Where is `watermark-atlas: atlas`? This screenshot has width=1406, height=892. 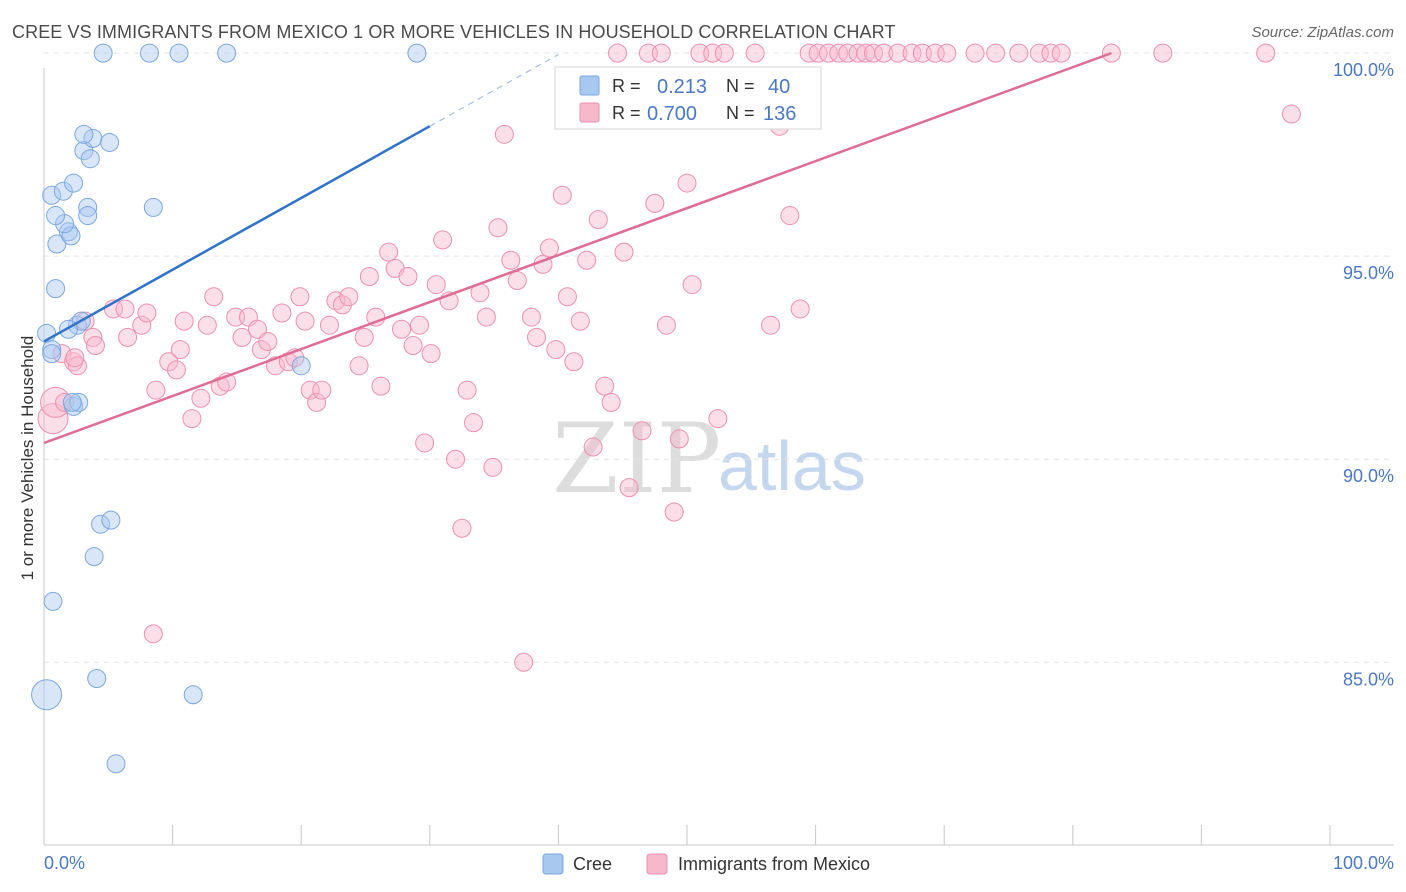 watermark-atlas: atlas is located at coordinates (792, 466).